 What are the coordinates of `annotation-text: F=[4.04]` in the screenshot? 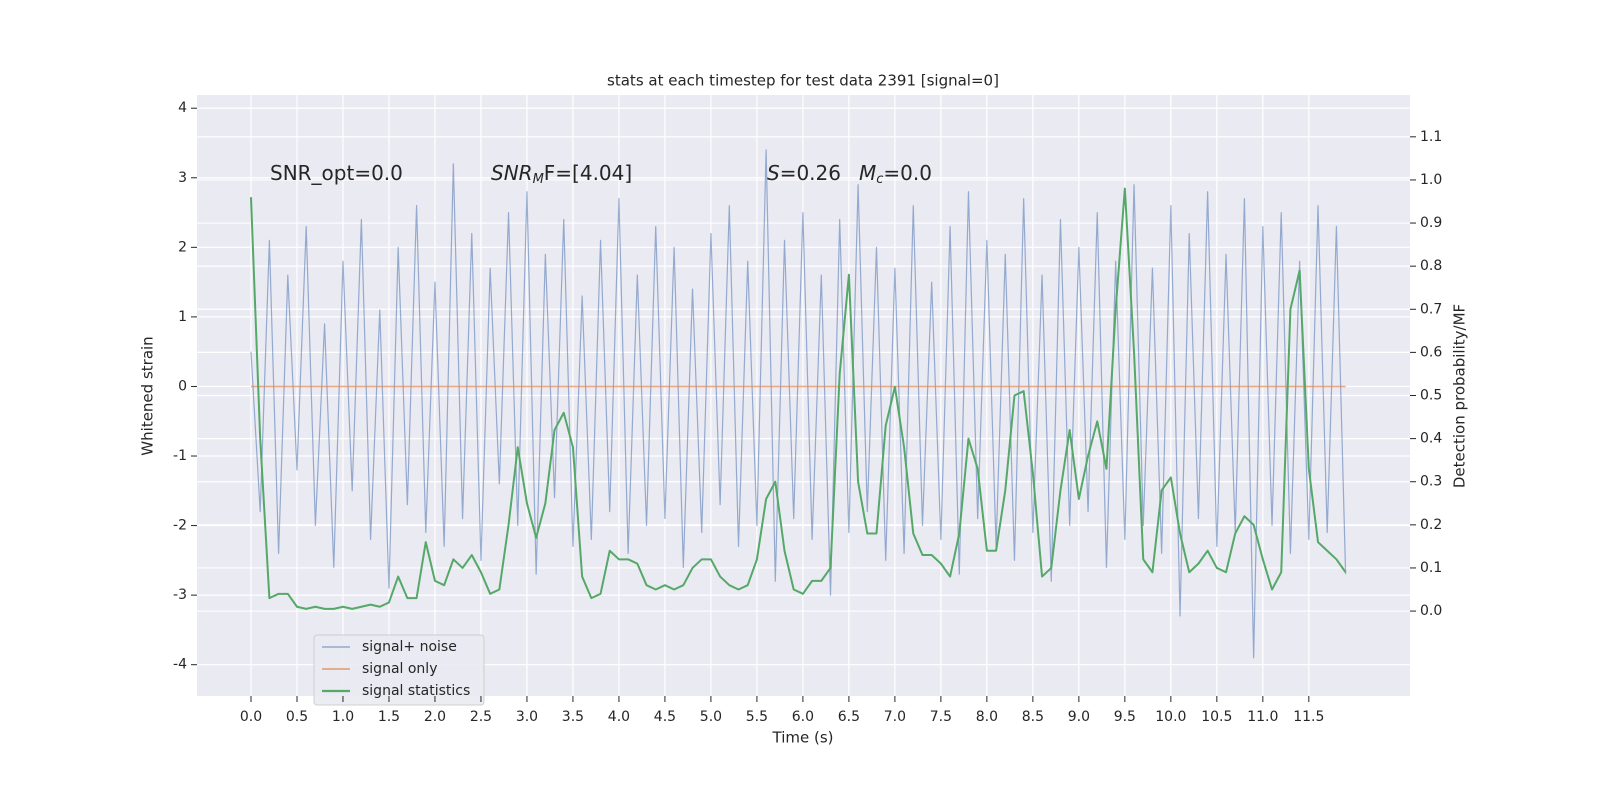 It's located at (588, 173).